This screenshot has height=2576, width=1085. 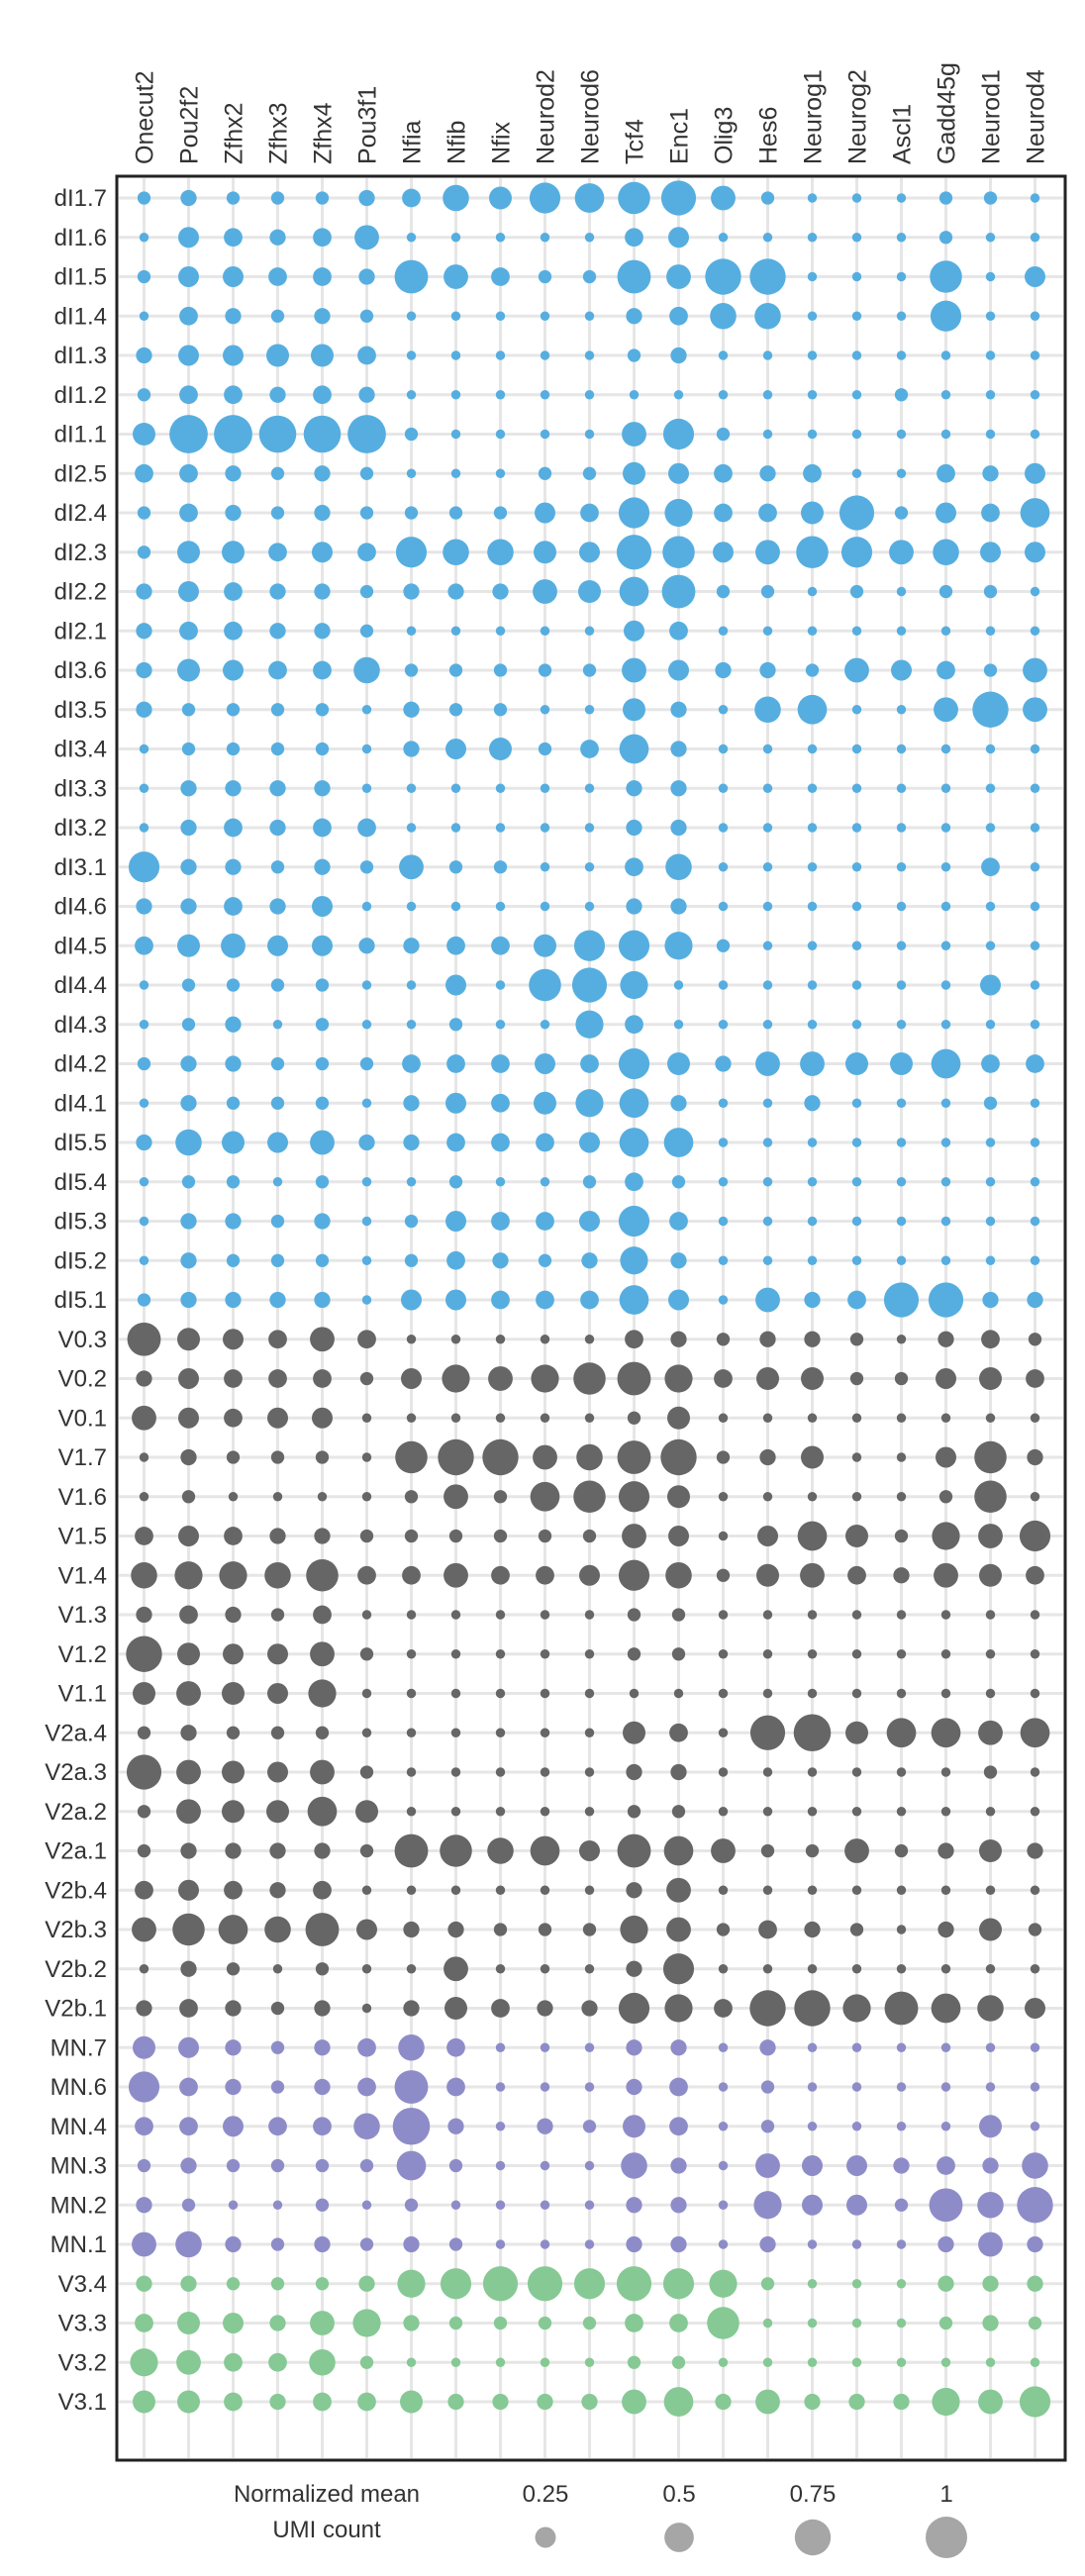 What do you see at coordinates (634, 2402) in the screenshot?
I see `dot-V3.1-Tcf4` at bounding box center [634, 2402].